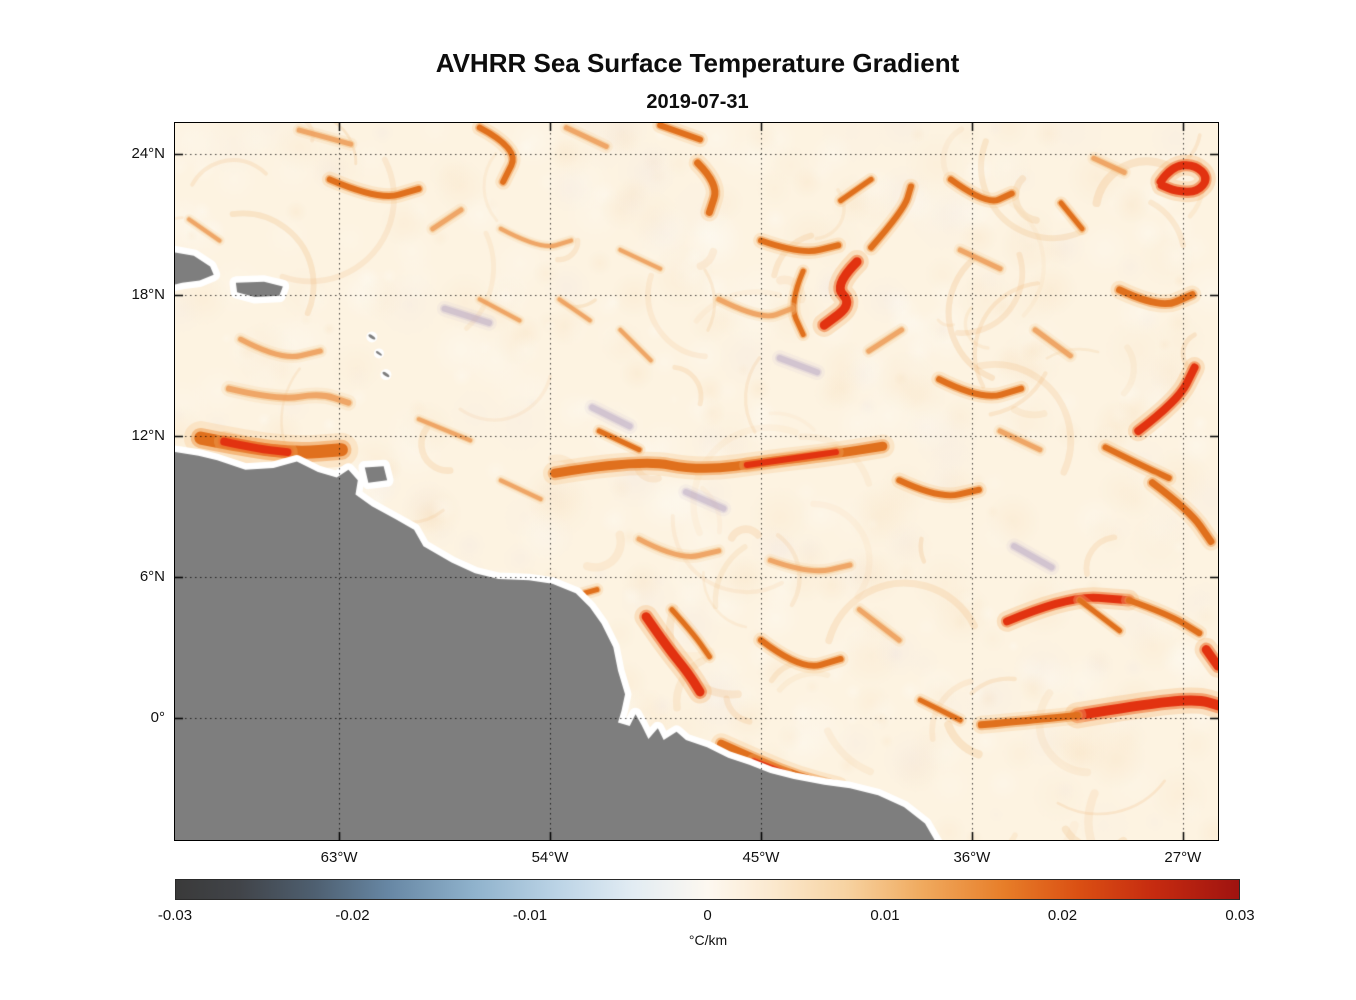  I want to click on x-tick-label: 36°W, so click(972, 857).